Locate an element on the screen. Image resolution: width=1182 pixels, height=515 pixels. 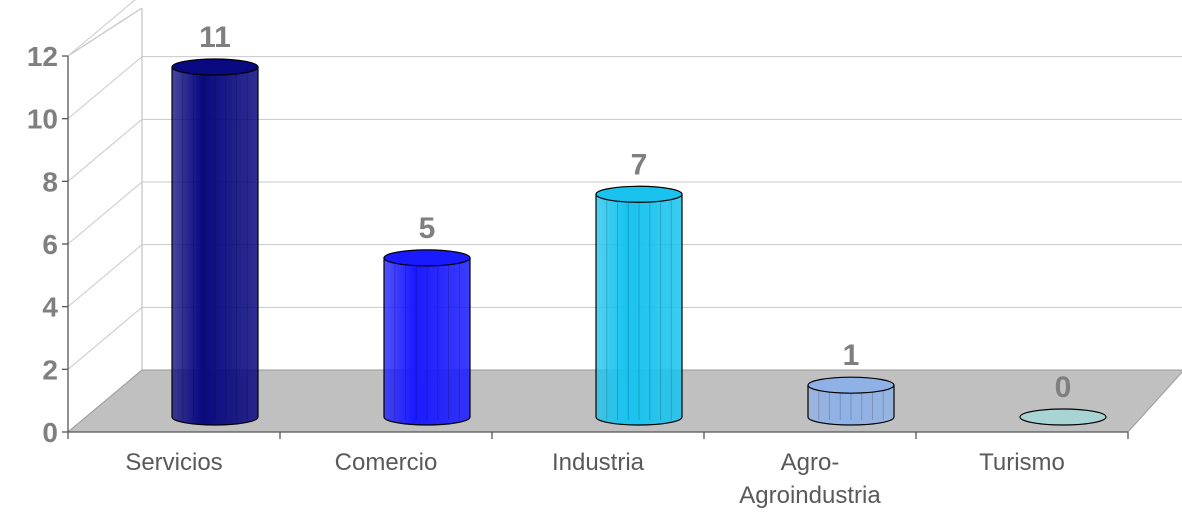
y-tick-label: 12 is located at coordinates (42, 56).